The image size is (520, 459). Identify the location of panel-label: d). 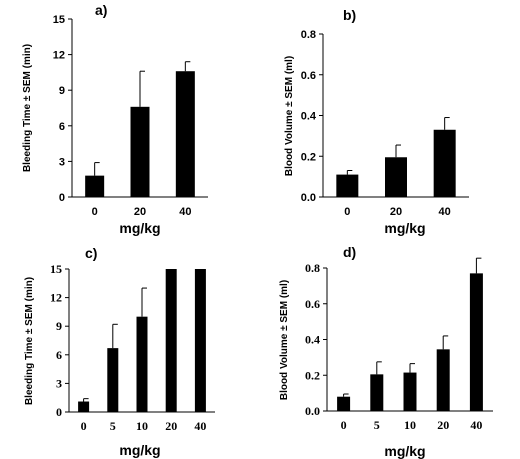
(349, 252).